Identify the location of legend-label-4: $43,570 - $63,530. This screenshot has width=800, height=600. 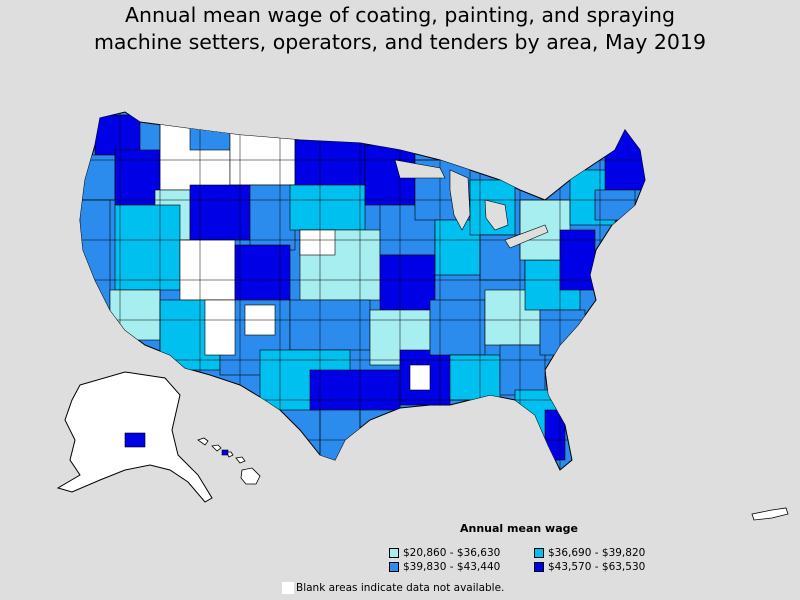
(597, 567).